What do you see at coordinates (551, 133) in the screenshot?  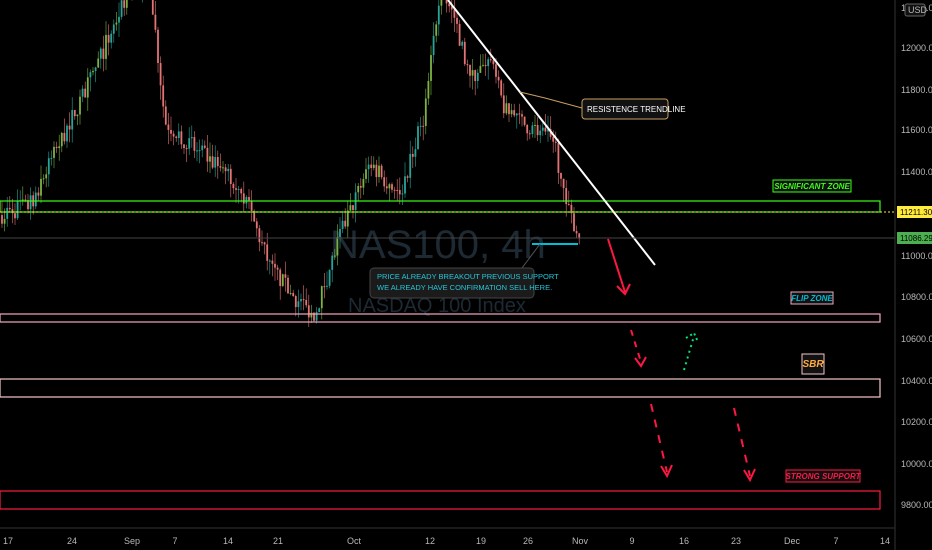 I see `resistance-trendline` at bounding box center [551, 133].